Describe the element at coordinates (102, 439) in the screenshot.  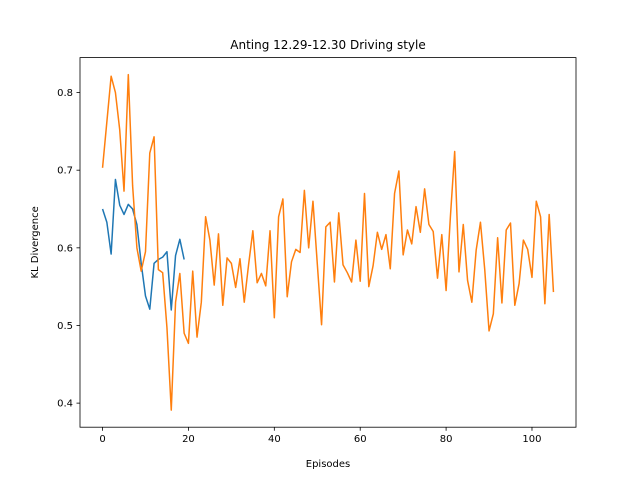
I see `x-tick-label: 0` at that location.